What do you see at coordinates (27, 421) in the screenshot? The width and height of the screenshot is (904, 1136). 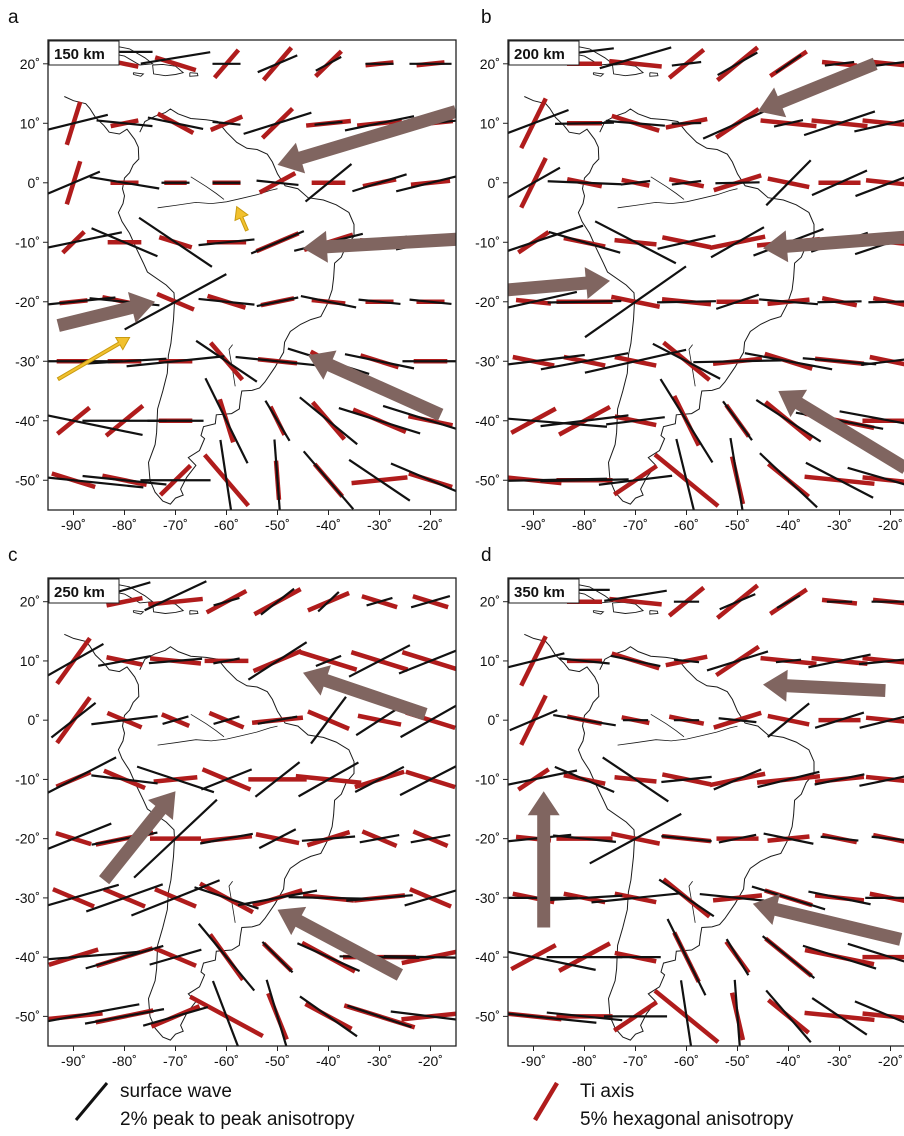 I see `y-tick-label: -40˚` at bounding box center [27, 421].